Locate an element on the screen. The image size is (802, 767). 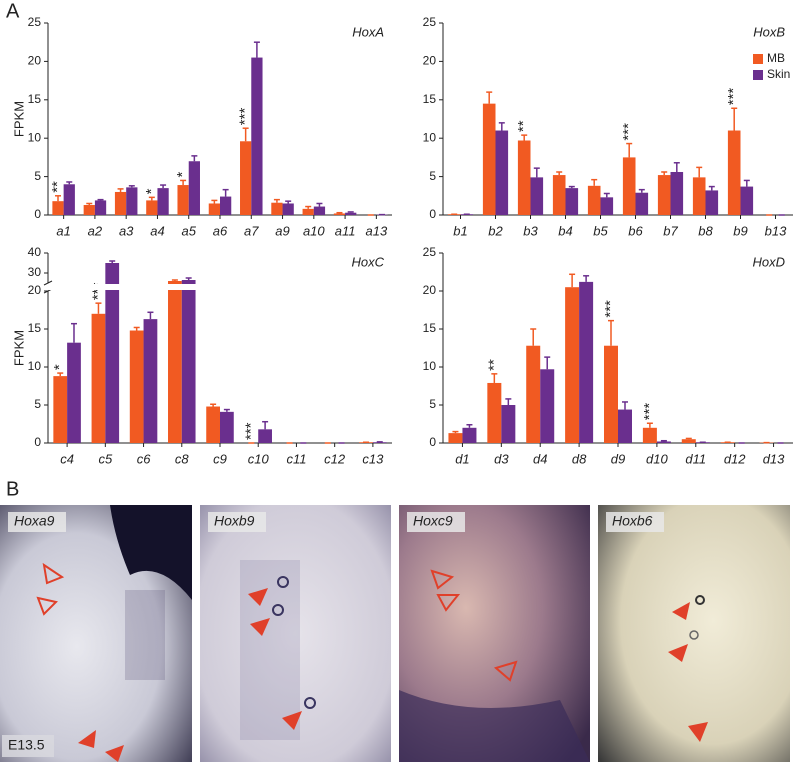
x-tick-label: d3 is located at coordinates (501, 458).